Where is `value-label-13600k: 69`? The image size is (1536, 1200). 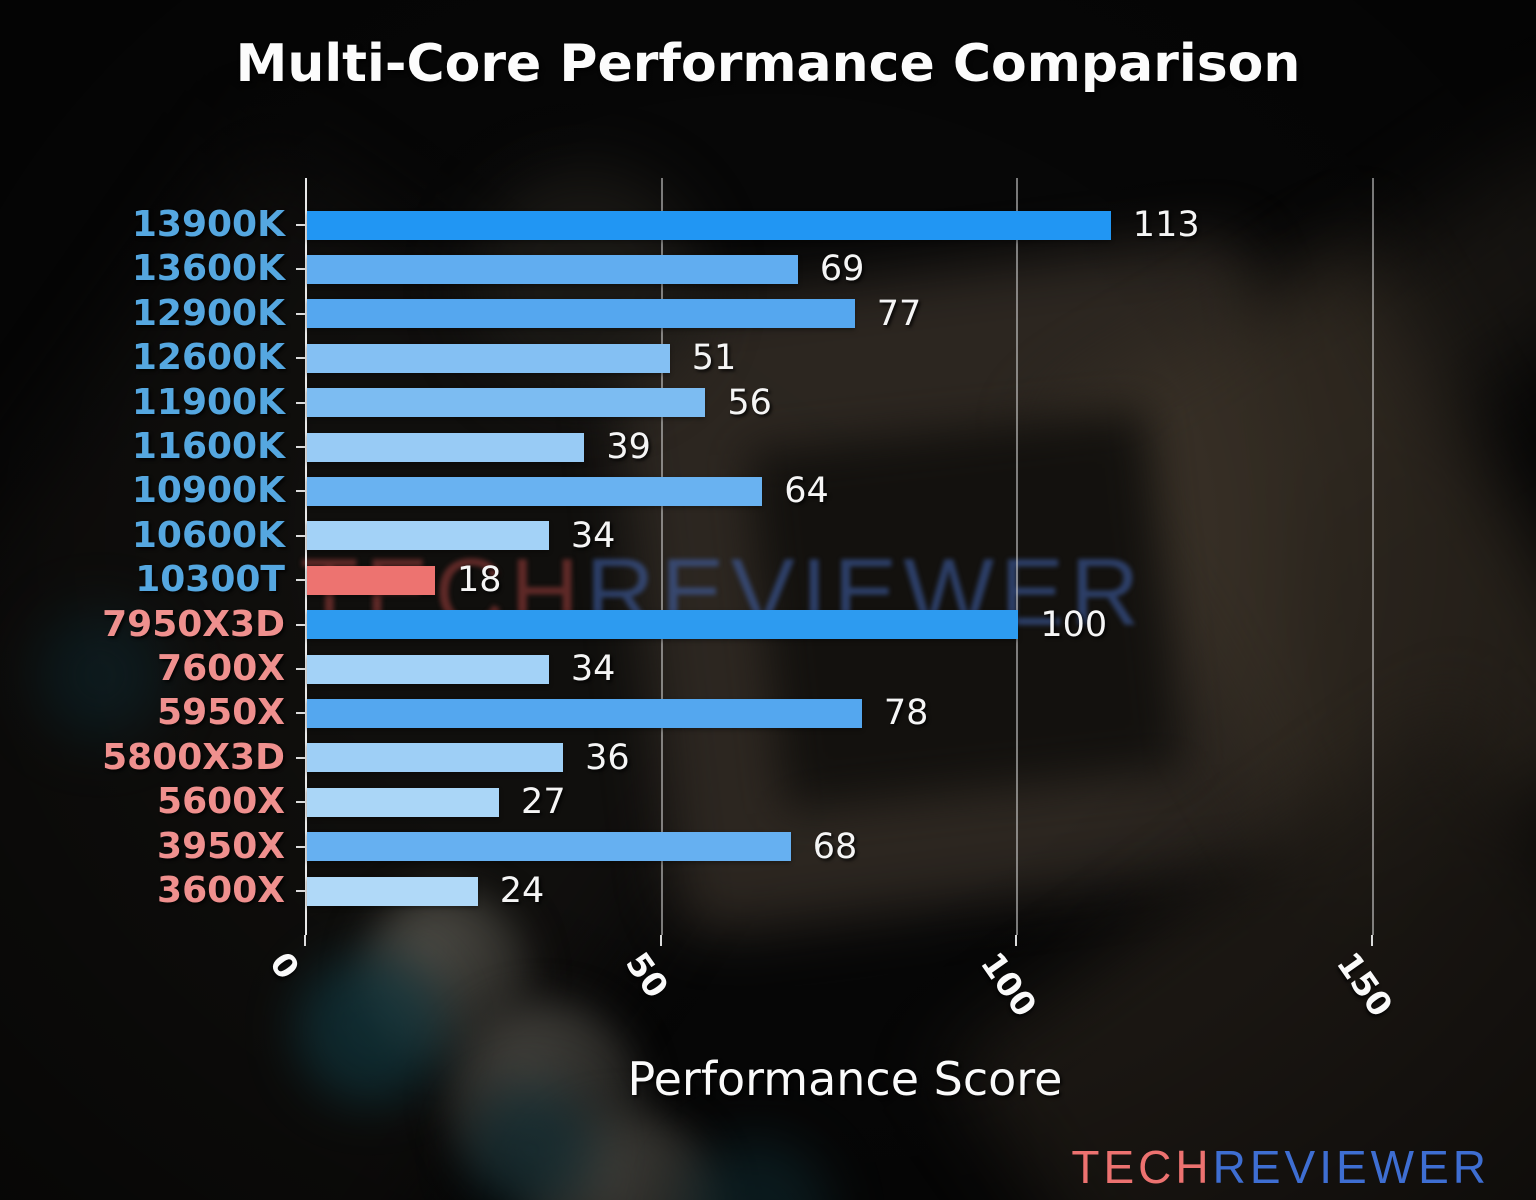 value-label-13600k: 69 is located at coordinates (842, 269).